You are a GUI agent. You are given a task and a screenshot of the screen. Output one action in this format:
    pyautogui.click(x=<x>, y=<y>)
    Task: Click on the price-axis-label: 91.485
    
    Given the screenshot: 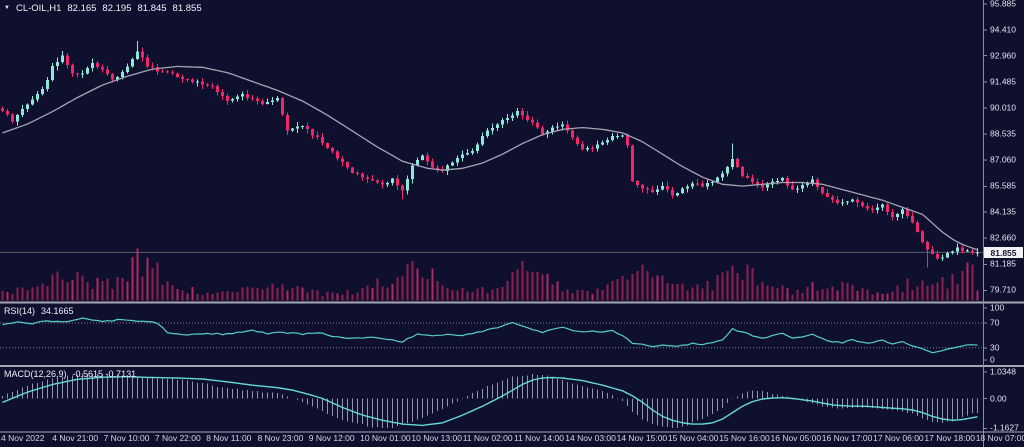 What is the action you would take?
    pyautogui.click(x=1003, y=81)
    